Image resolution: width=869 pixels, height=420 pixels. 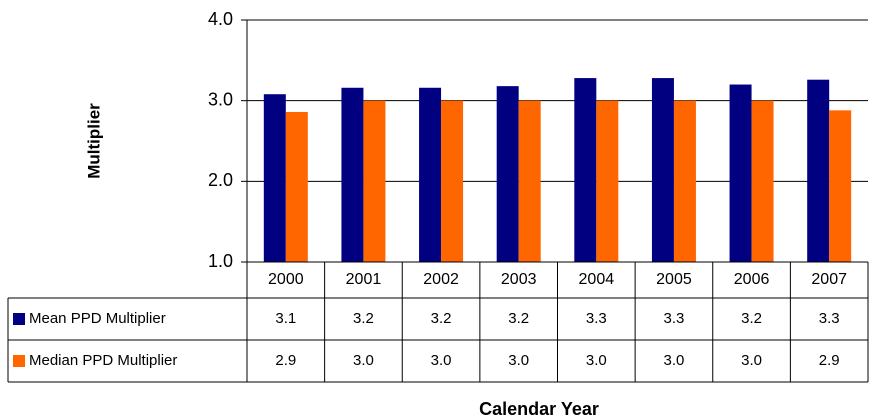 I want to click on x-tick-label: 2004, so click(x=597, y=279).